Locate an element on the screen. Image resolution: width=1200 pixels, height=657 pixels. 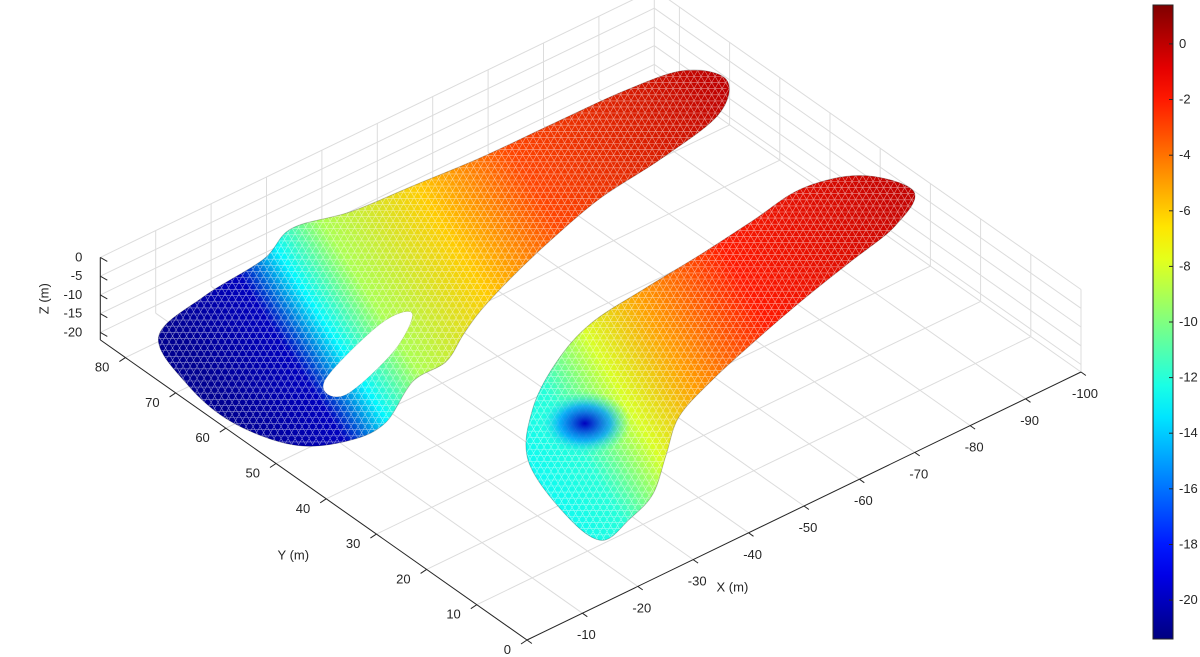
colorbar-tick-label: -18 is located at coordinates (1188, 544).